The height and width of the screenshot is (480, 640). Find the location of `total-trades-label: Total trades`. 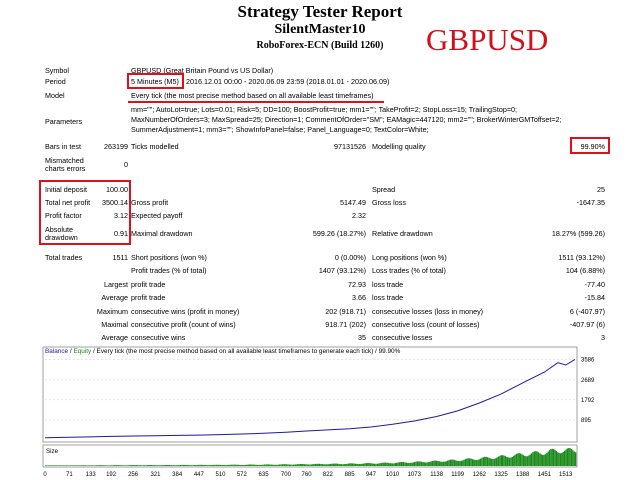

total-trades-label: Total trades is located at coordinates (64, 257).